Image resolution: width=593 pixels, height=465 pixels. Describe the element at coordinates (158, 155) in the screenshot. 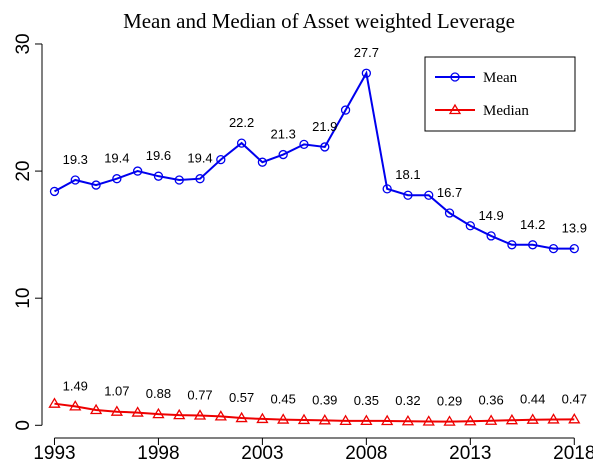

I see `data-label: 19.6` at that location.